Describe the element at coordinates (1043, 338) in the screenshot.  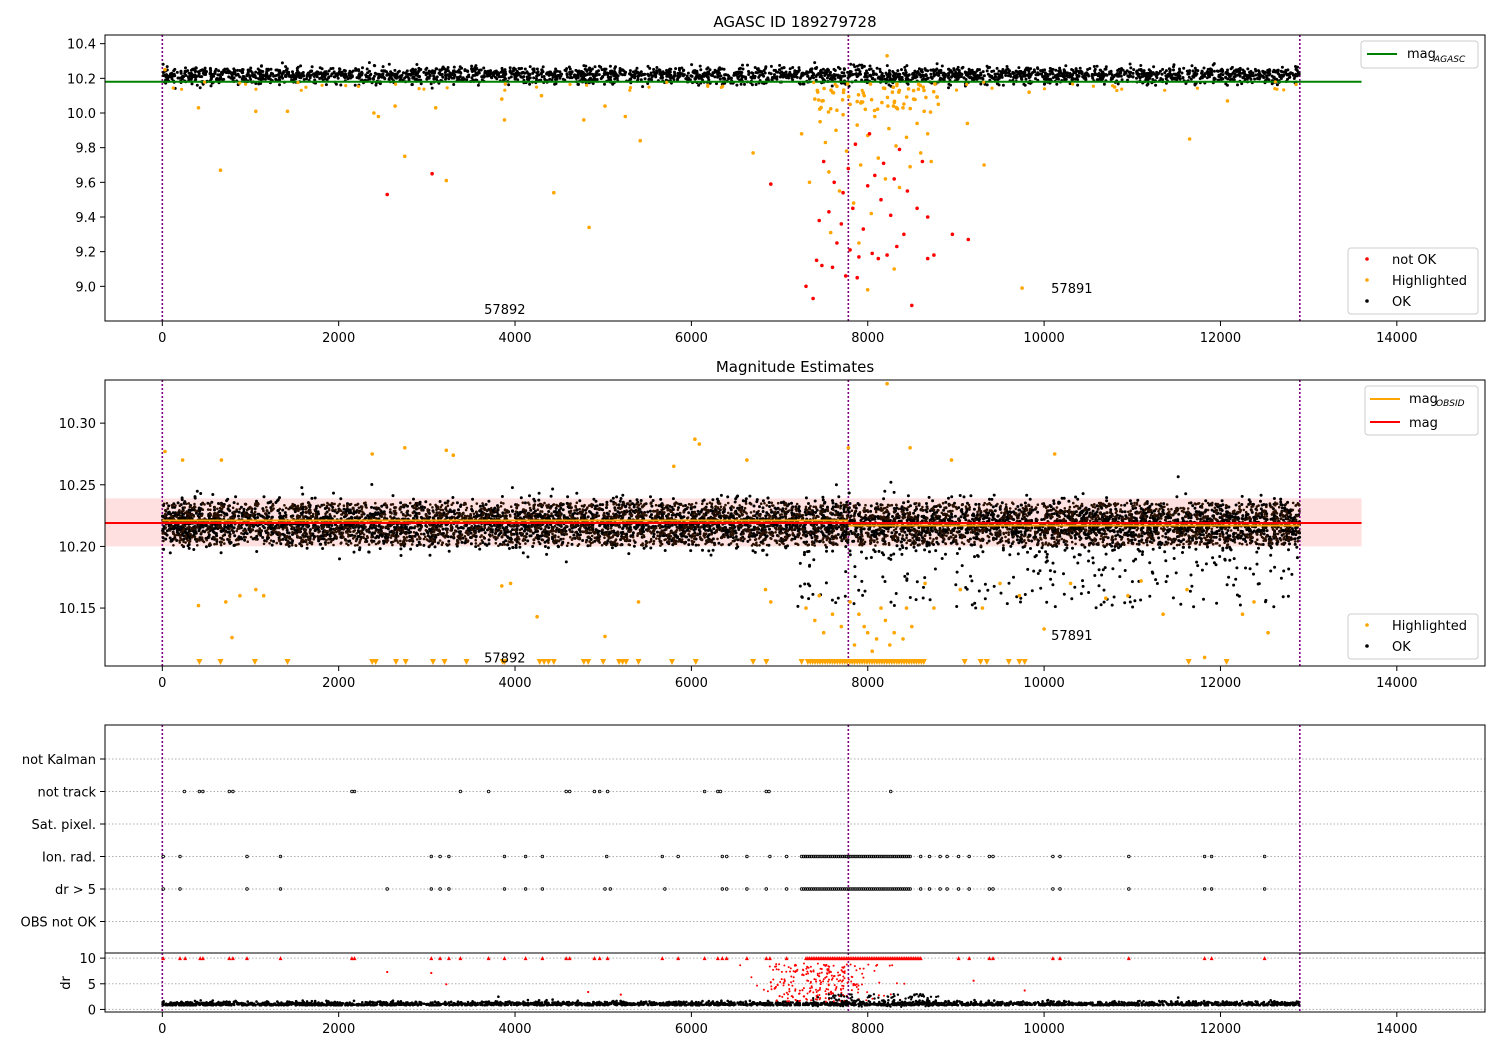
I see `x-tick-label: 10000` at that location.